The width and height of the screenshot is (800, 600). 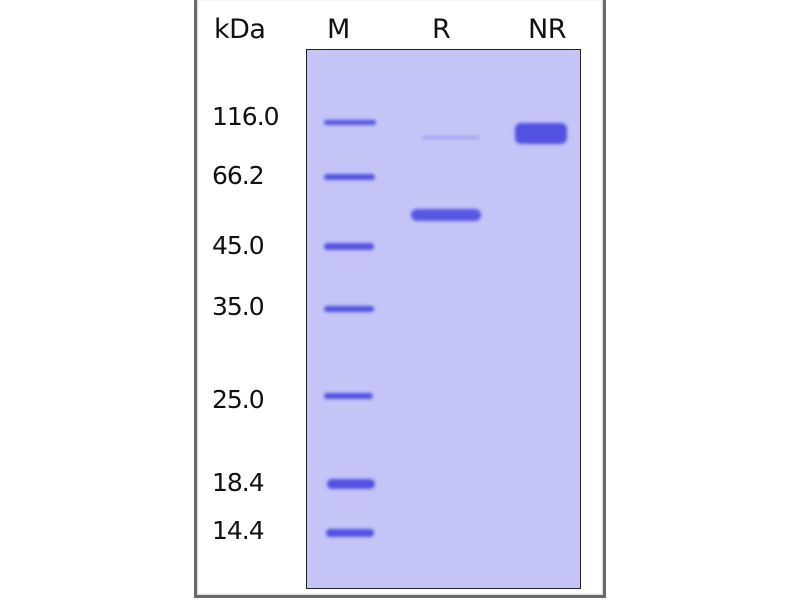 I want to click on mw-label: 66.2, so click(x=238, y=175).